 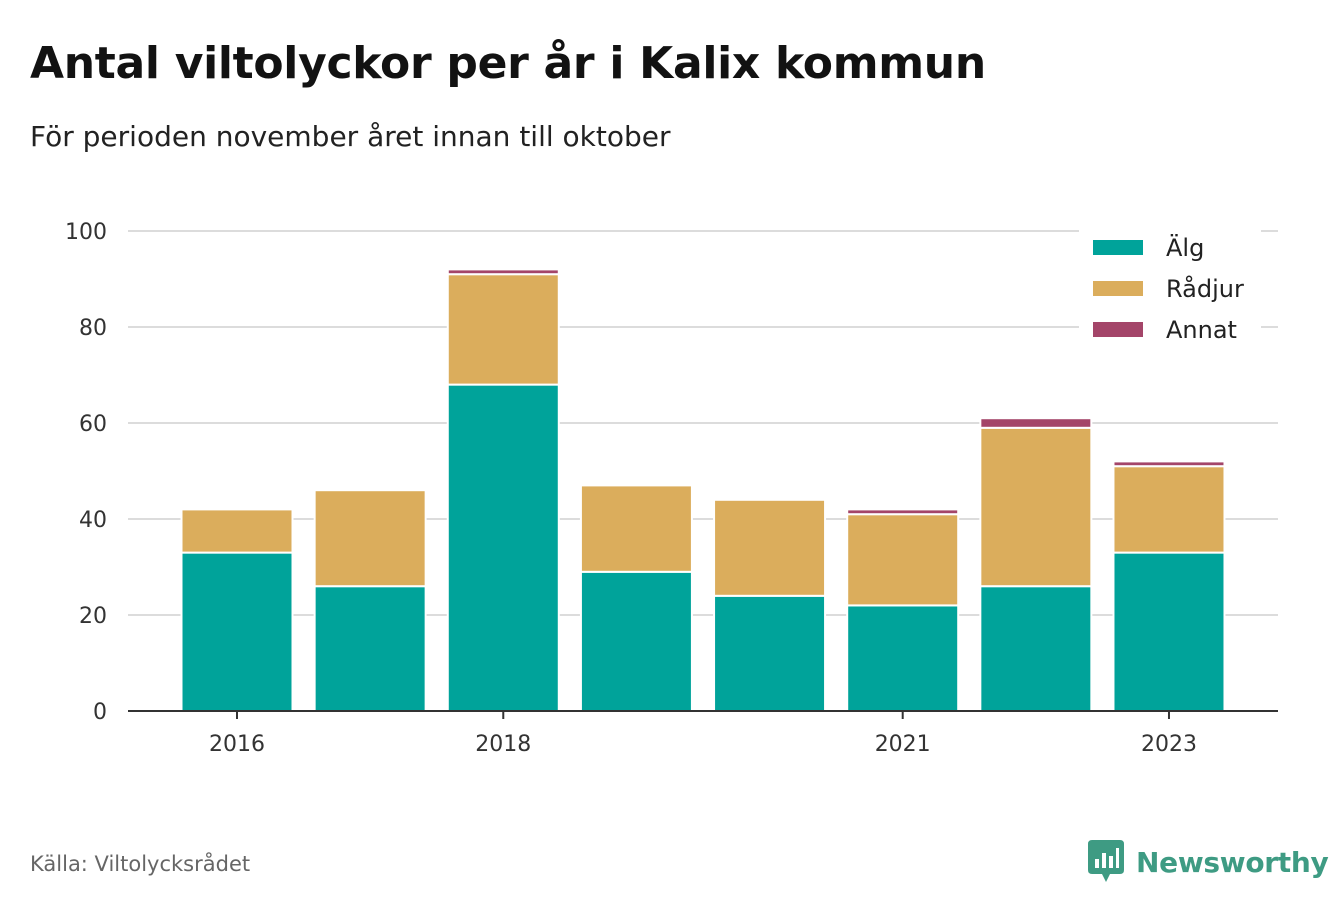 I want to click on y-tick-label: 20, so click(x=93, y=616).